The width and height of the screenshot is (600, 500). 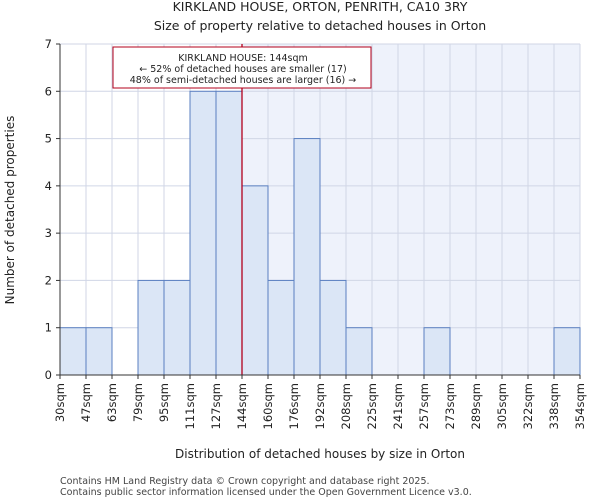 What do you see at coordinates (48, 186) in the screenshot?
I see `y-tick-label: 4` at bounding box center [48, 186].